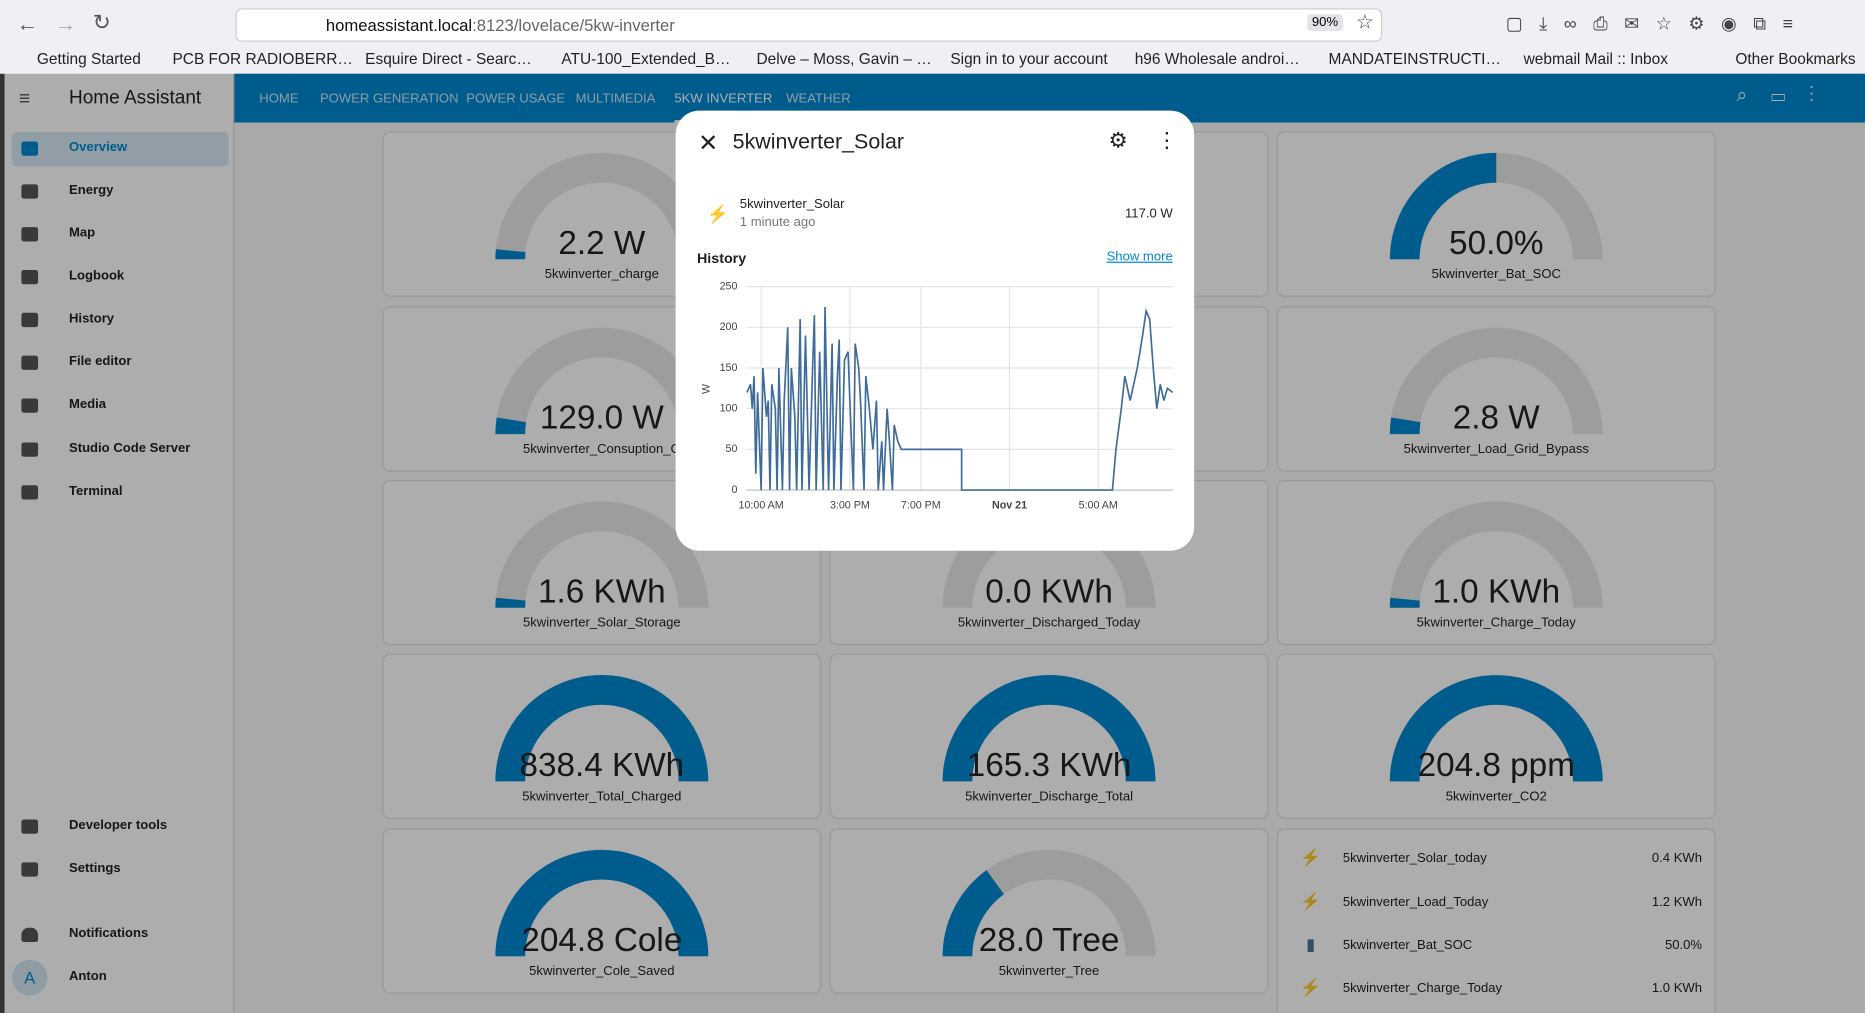 This screenshot has width=1865, height=1013. Describe the element at coordinates (399, 25) in the screenshot. I see `url-host: homeassistant.local` at that location.